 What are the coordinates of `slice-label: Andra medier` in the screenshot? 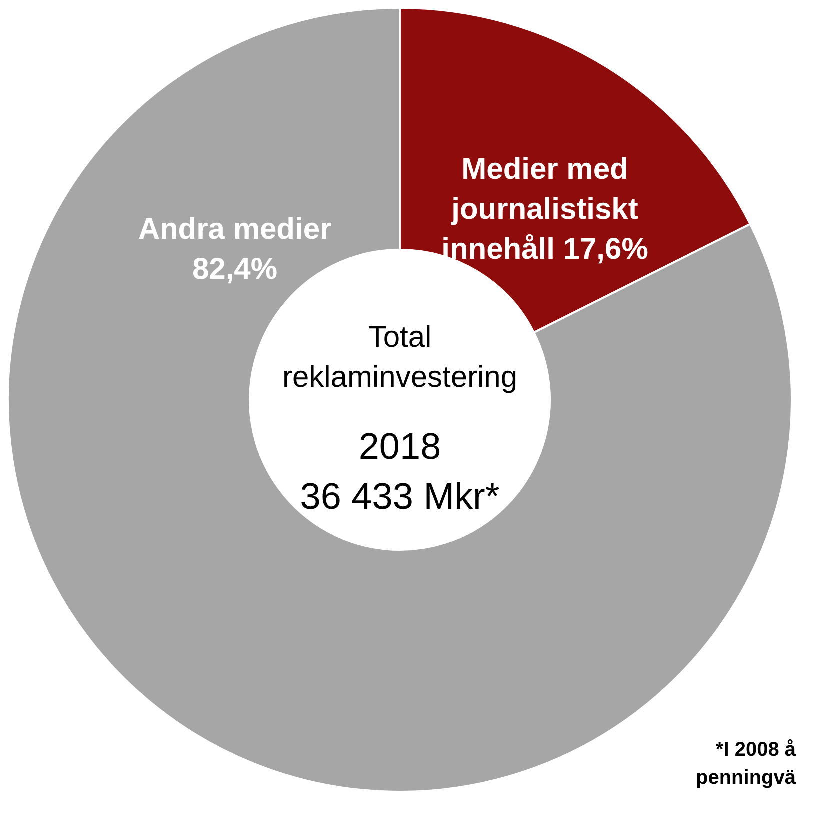 It's located at (235, 229).